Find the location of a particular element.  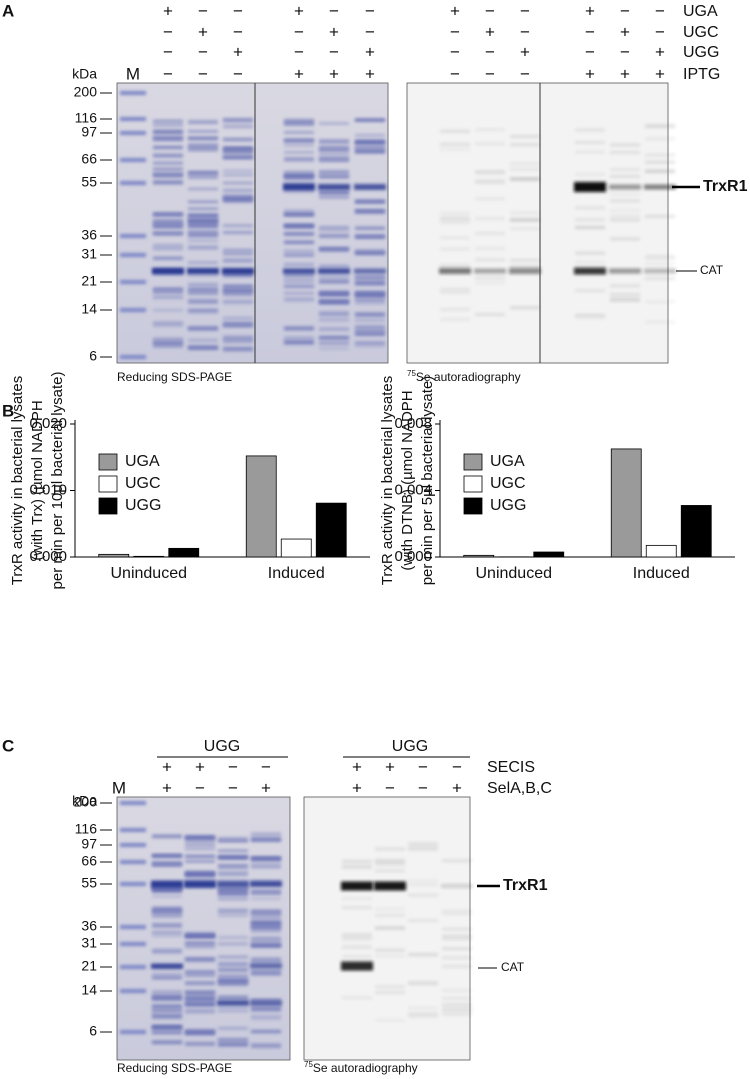

row-label: UGG is located at coordinates (701, 52).